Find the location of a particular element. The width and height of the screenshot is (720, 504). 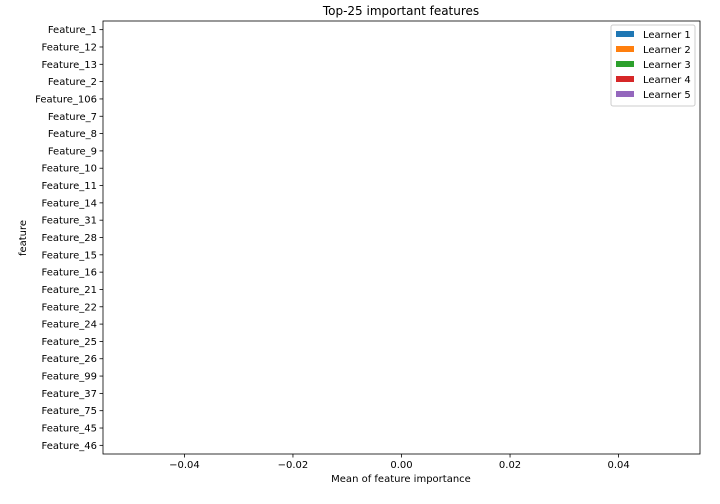

chart-title: Top-25 important features is located at coordinates (400, 11).